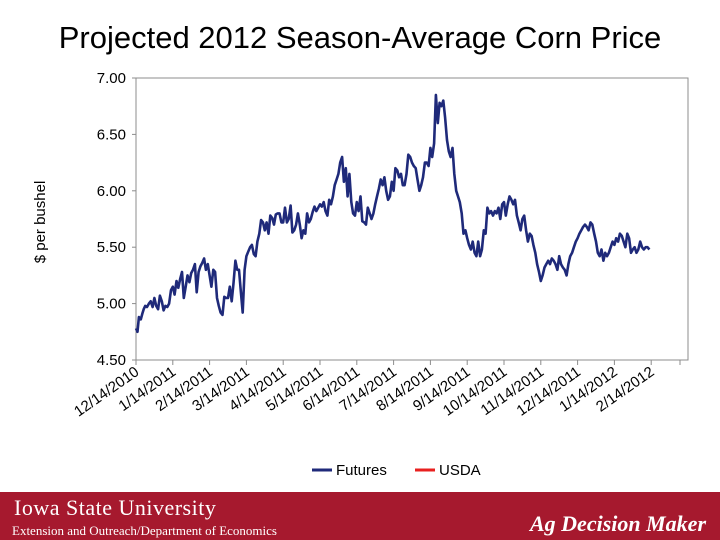 Image resolution: width=720 pixels, height=540 pixels. Describe the element at coordinates (111, 304) in the screenshot. I see `y-tick-label: 5.00` at that location.